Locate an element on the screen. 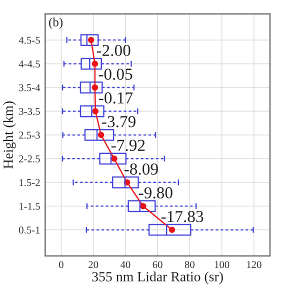 The height and width of the screenshot is (285, 301). annotation: -8.09 is located at coordinates (141, 169).